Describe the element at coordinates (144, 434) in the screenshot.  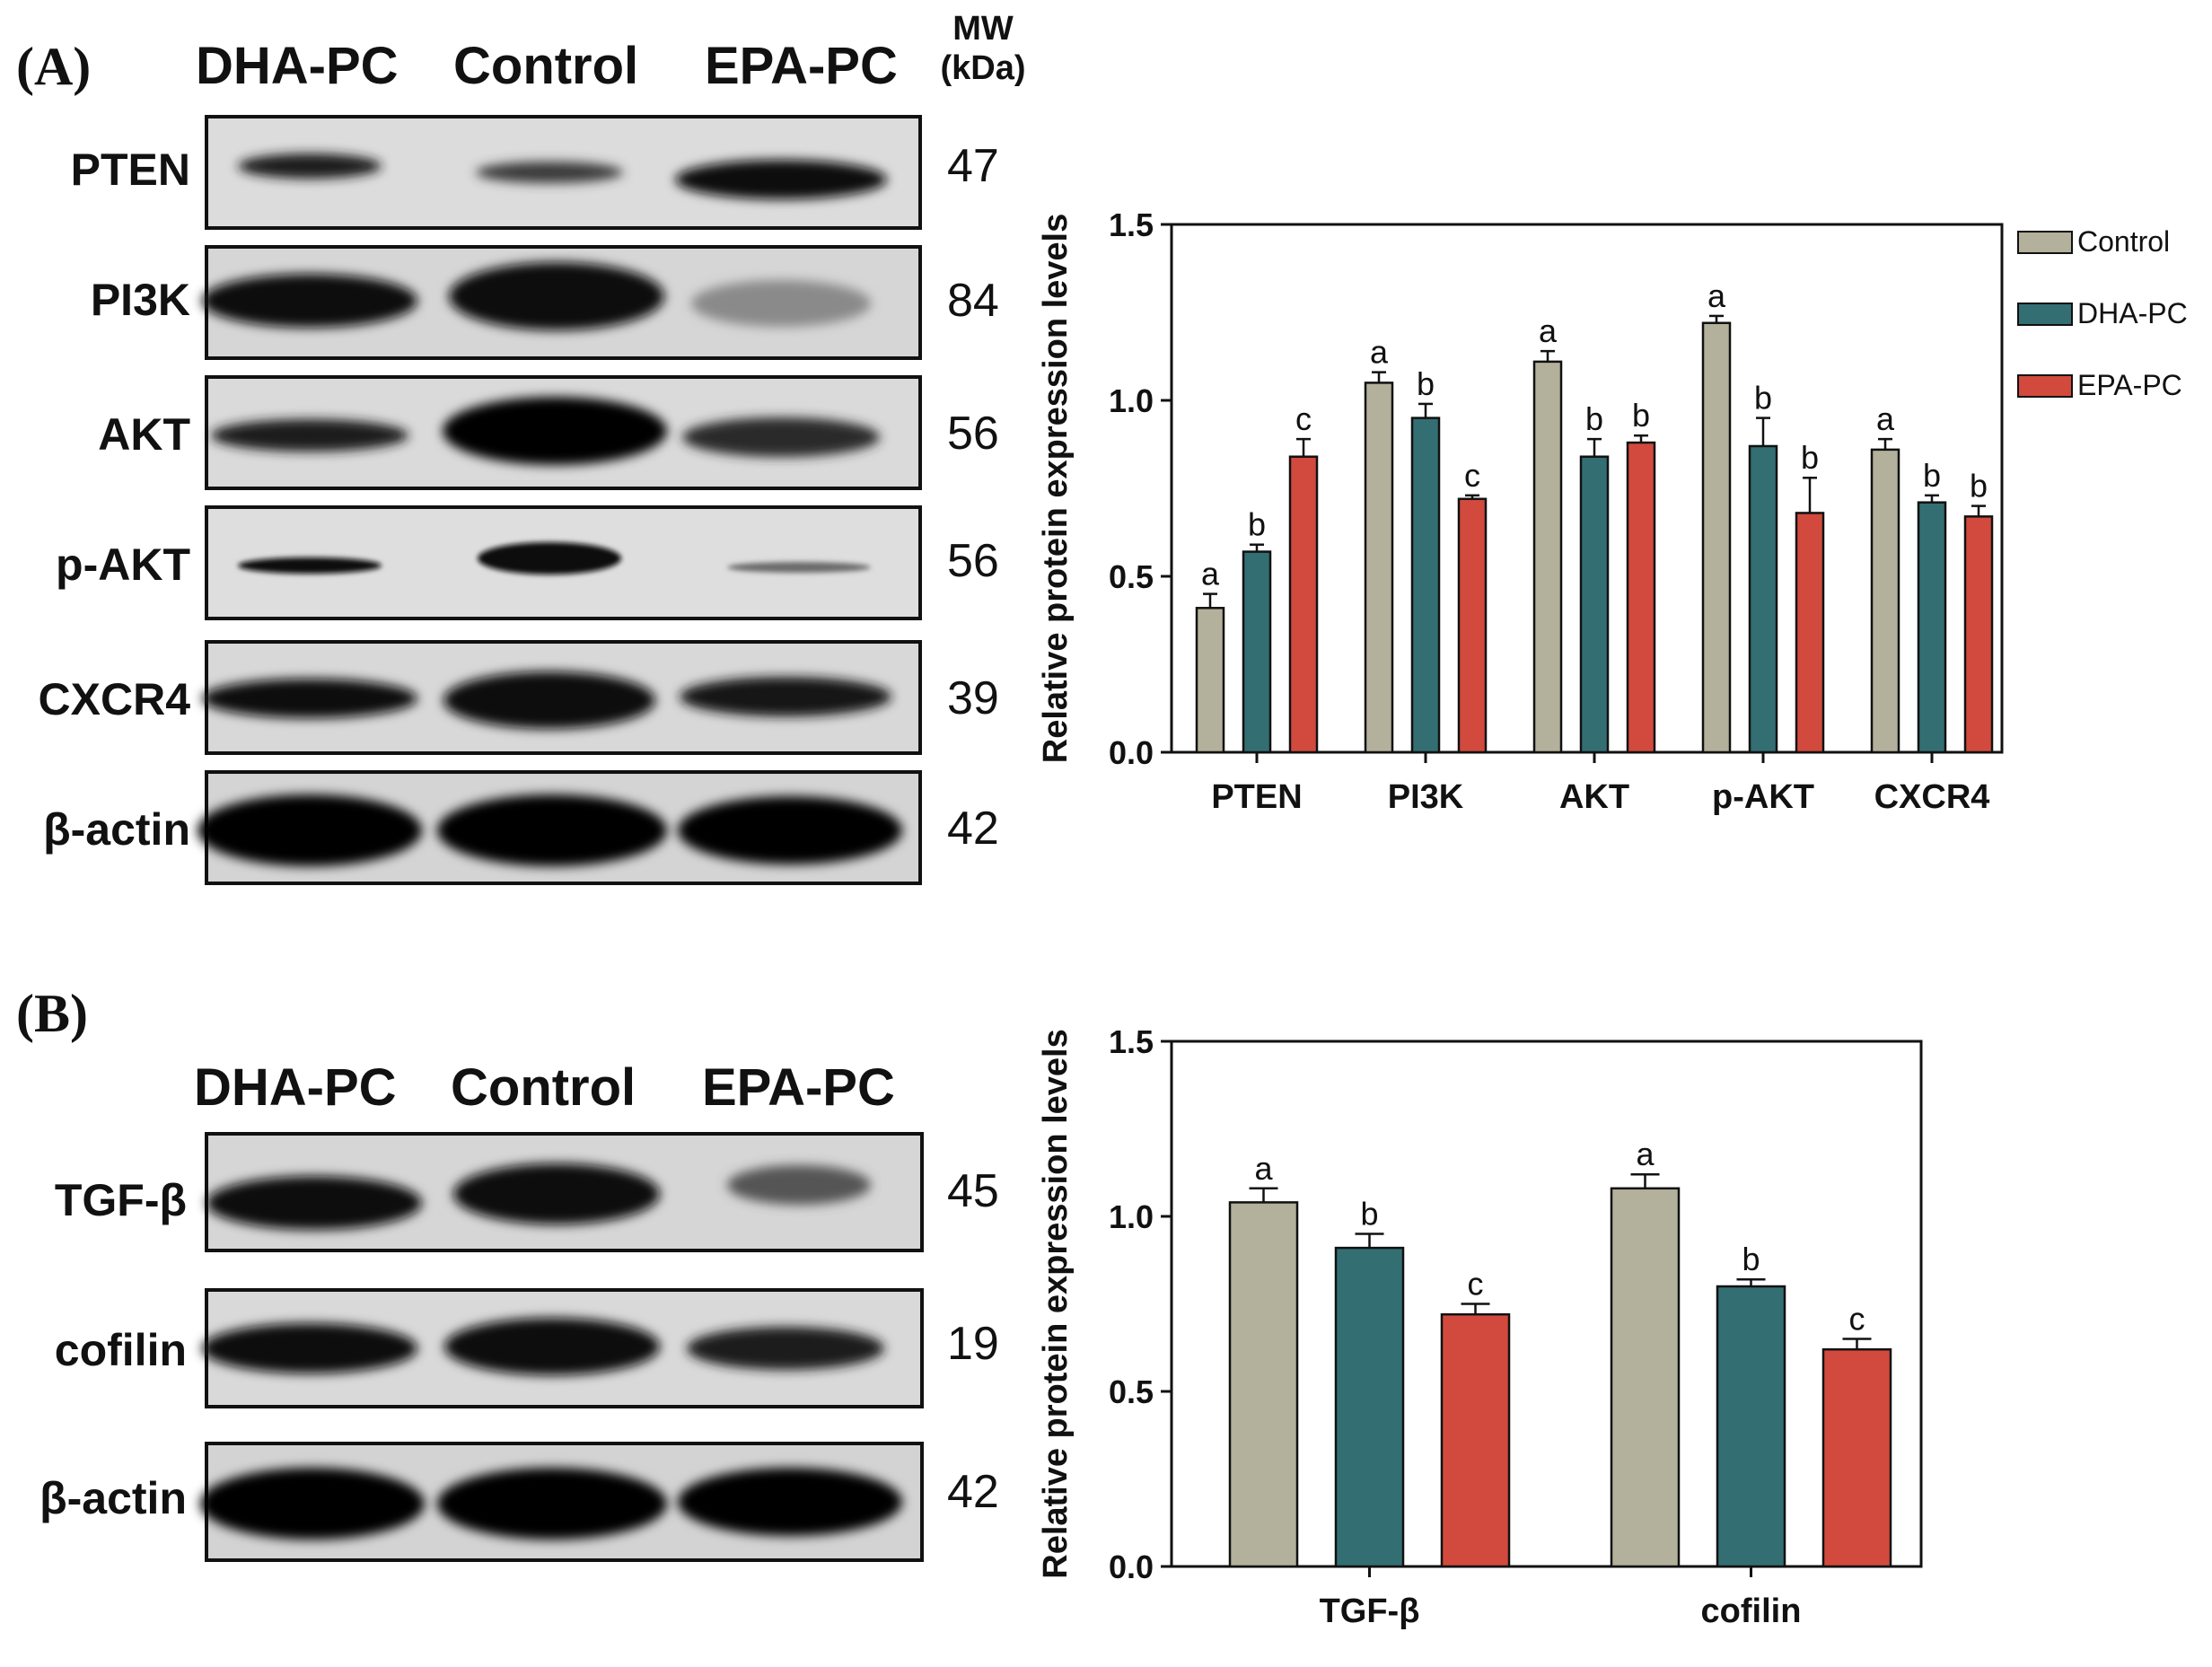
I see `blot-a-protein-2: AKT` at that location.